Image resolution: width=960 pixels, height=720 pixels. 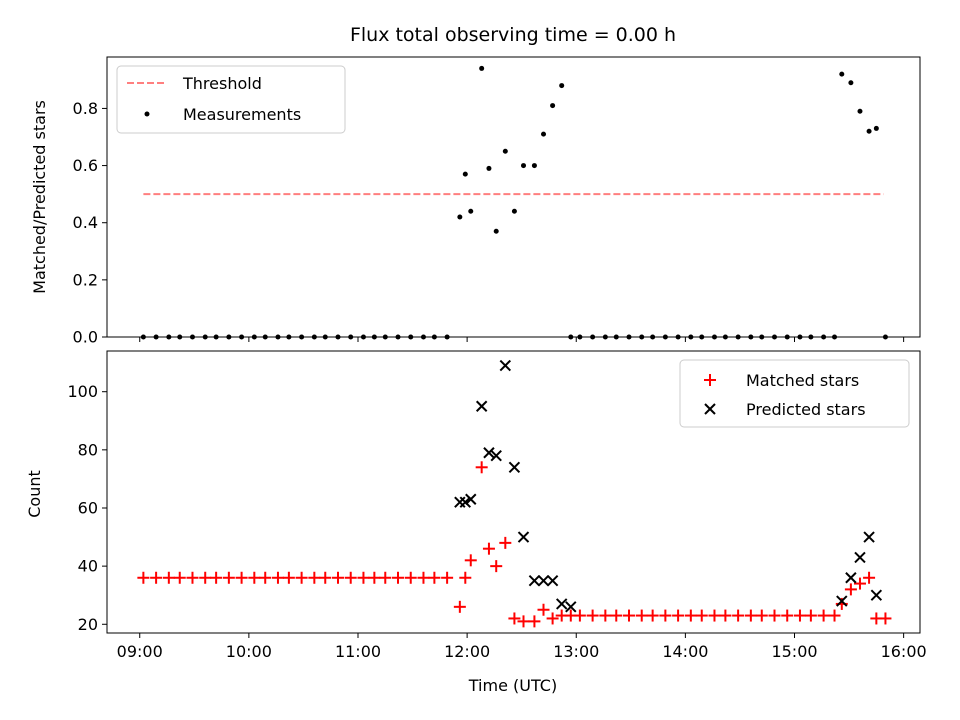 I want to click on legend-predicted-swatch, so click(x=710, y=409).